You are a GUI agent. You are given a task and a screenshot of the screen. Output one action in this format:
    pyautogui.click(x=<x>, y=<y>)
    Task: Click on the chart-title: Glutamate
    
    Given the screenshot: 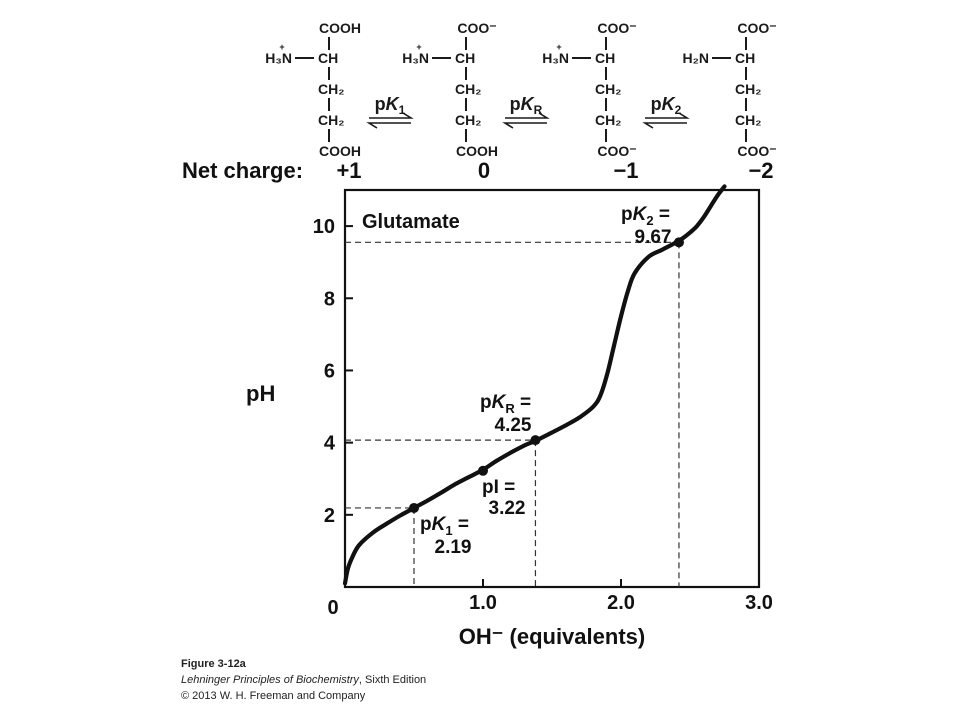 What is the action you would take?
    pyautogui.click(x=411, y=222)
    